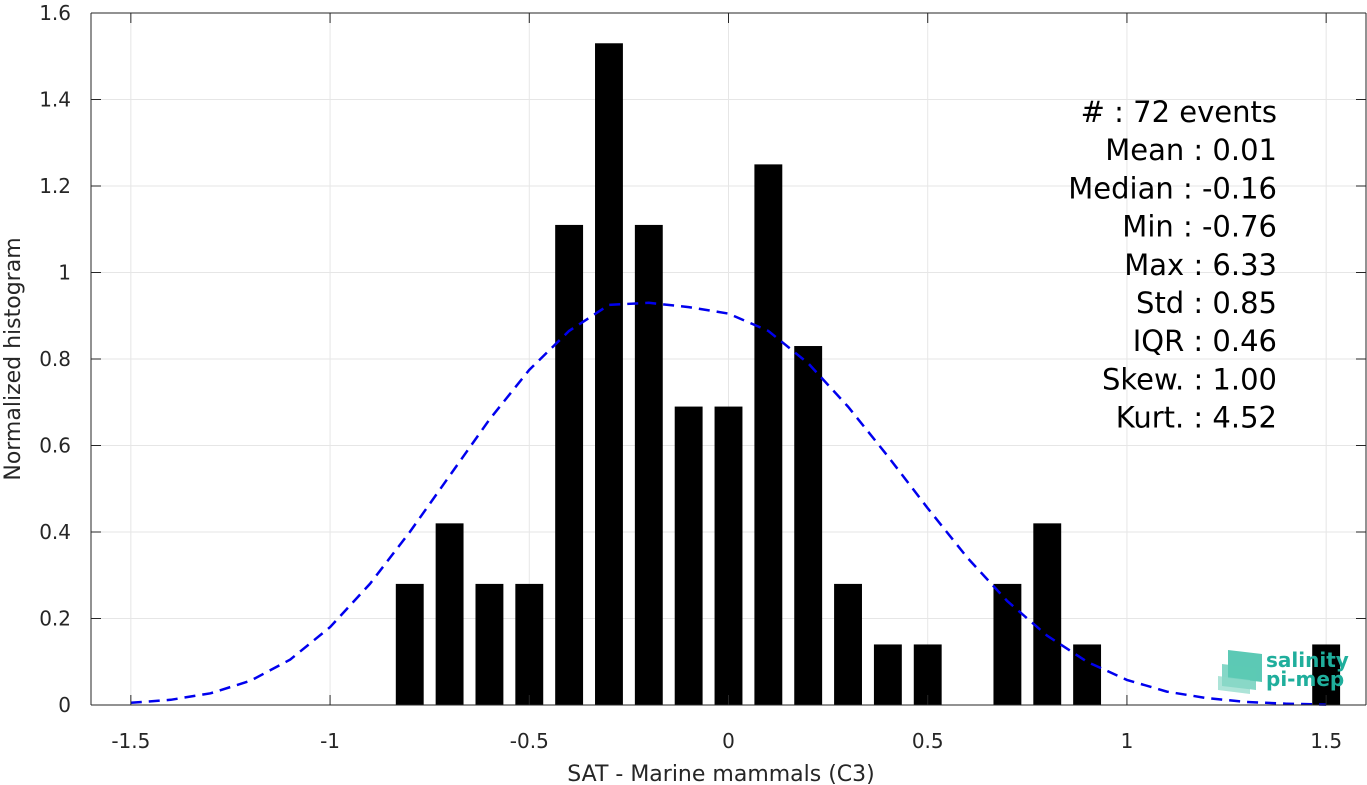 This screenshot has width=1367, height=785. What do you see at coordinates (1240, 672) in the screenshot?
I see `logo-mark-icon` at bounding box center [1240, 672].